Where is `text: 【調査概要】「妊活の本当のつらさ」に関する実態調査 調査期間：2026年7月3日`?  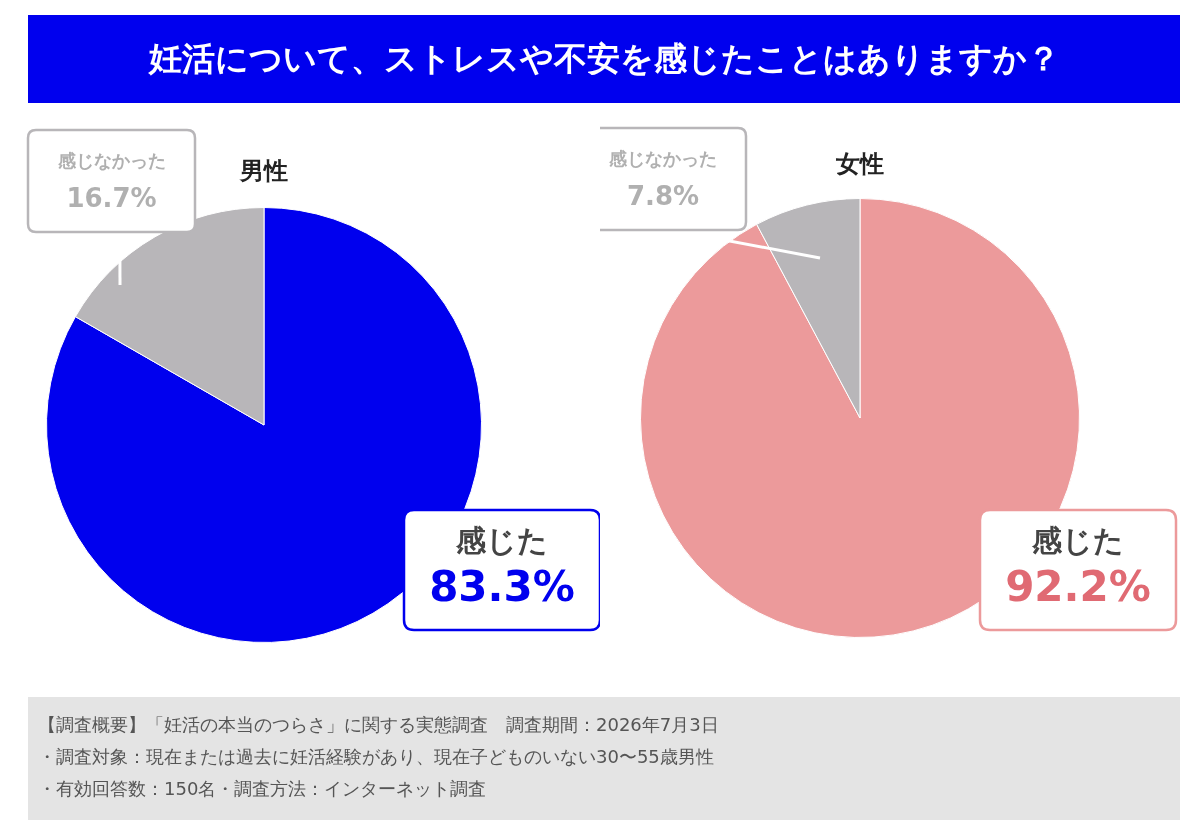
text: 【調査概要】「妊活の本当のつらさ」に関する実態調査 調査期間：2026年7月3日 is located at coordinates (379, 725).